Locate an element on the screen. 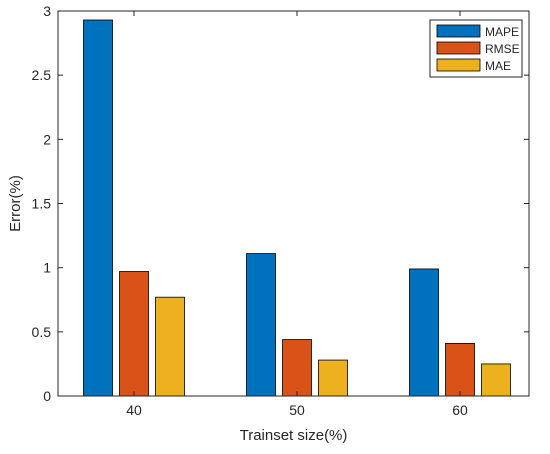  legend-swatch-mape is located at coordinates (458, 31).